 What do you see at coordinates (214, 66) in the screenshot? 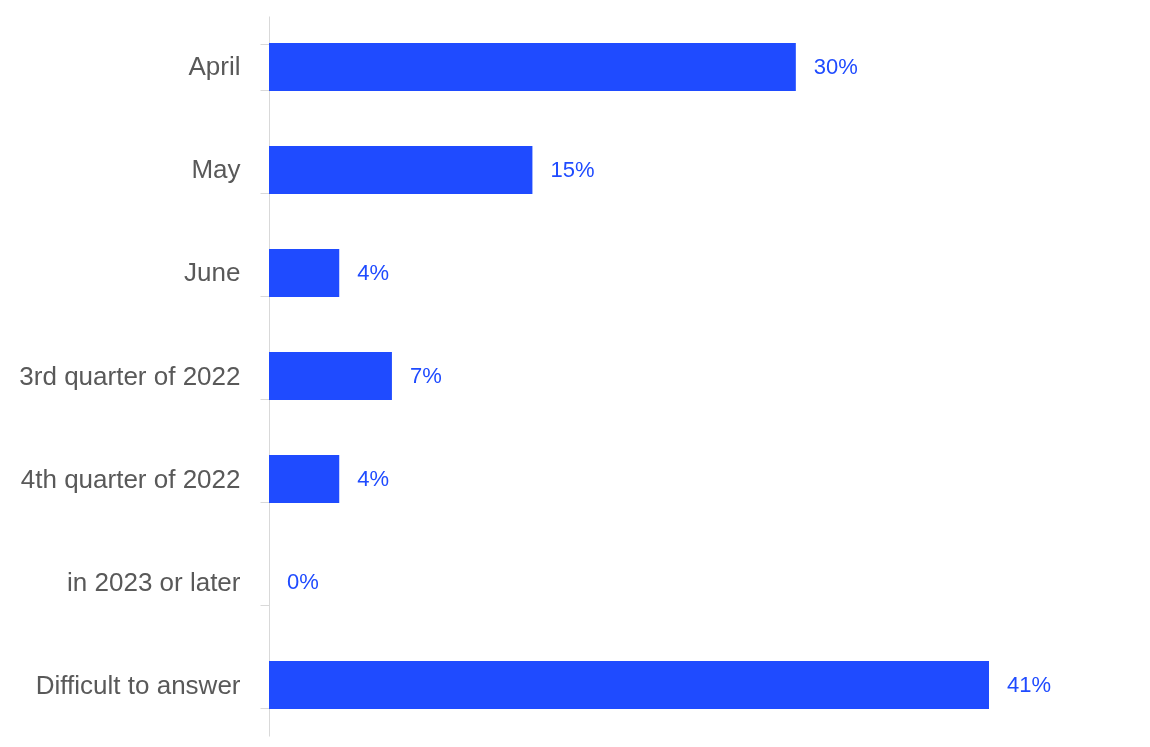
I see `y-tick-label: April` at bounding box center [214, 66].